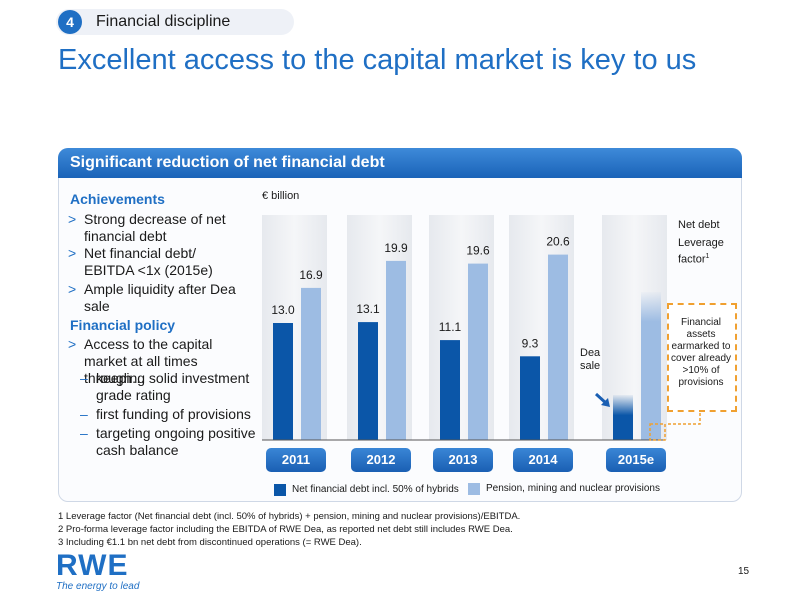 This screenshot has width=800, height=600. Describe the element at coordinates (375, 489) in the screenshot. I see `legend-label-net-debt: Net financial debt incl. 50% of hybrids` at that location.